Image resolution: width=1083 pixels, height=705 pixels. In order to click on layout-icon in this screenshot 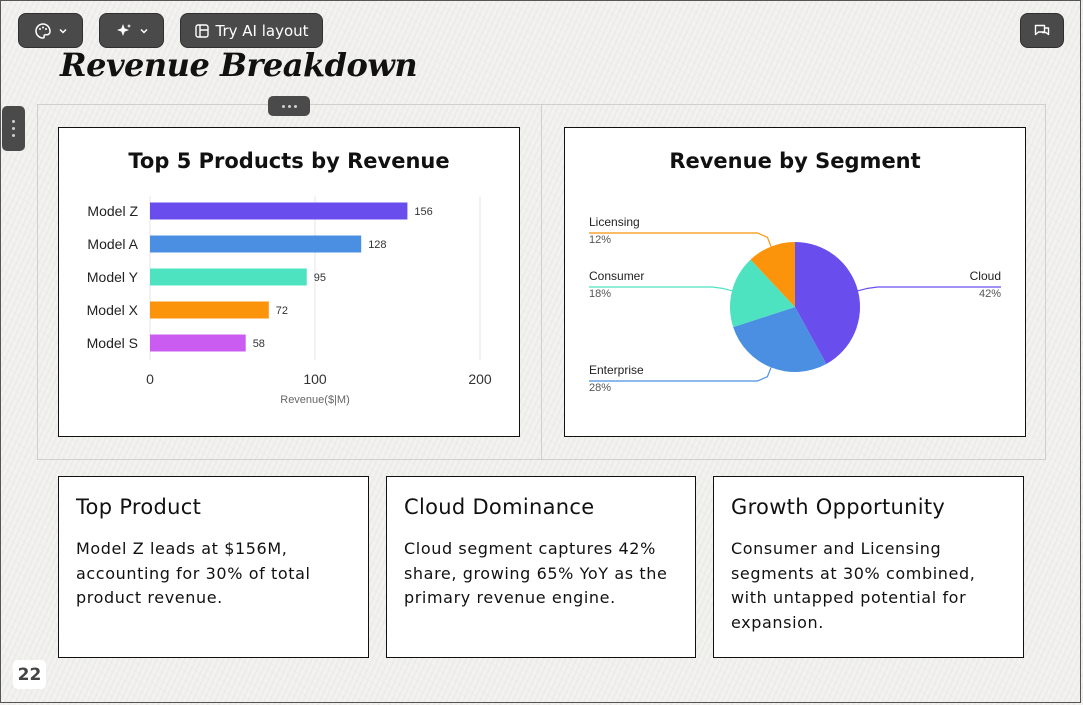, I will do `click(202, 31)`.